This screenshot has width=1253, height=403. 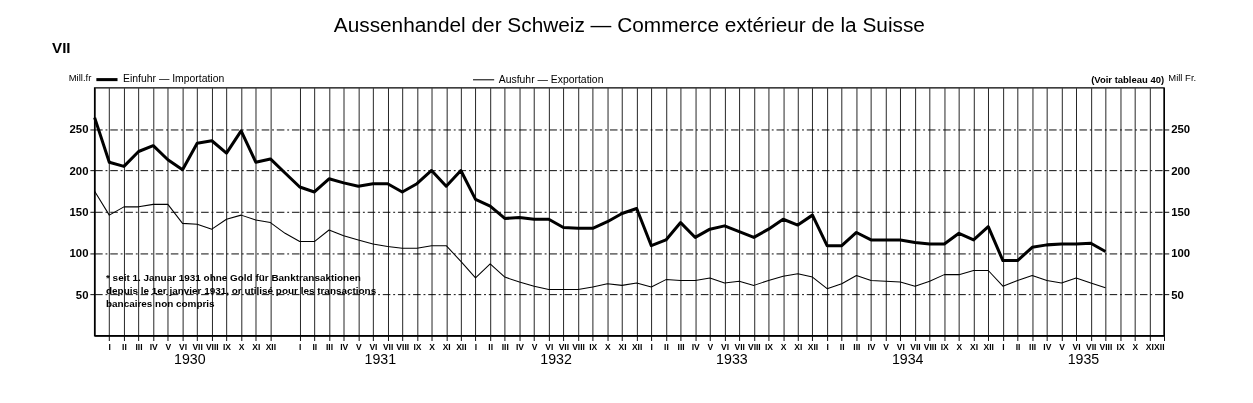 I want to click on y2-tick-label: 100, so click(x=1181, y=253).